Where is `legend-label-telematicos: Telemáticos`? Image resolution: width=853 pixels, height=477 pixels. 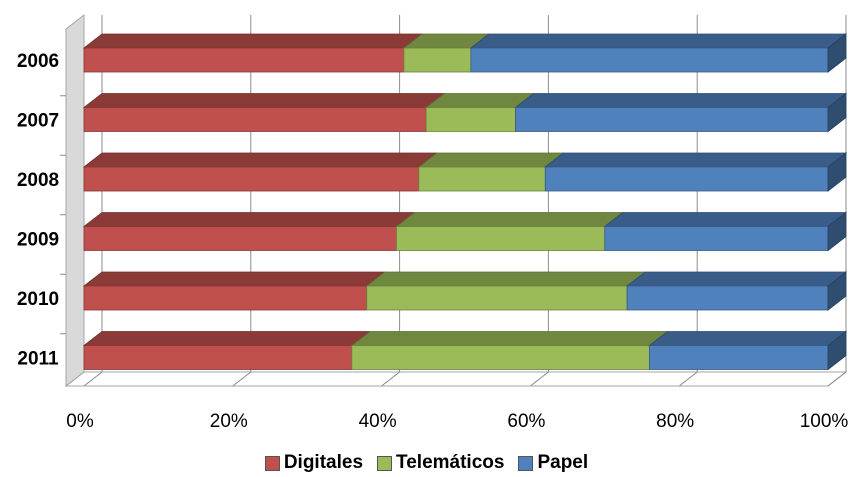 legend-label-telematicos: Telemáticos is located at coordinates (450, 462).